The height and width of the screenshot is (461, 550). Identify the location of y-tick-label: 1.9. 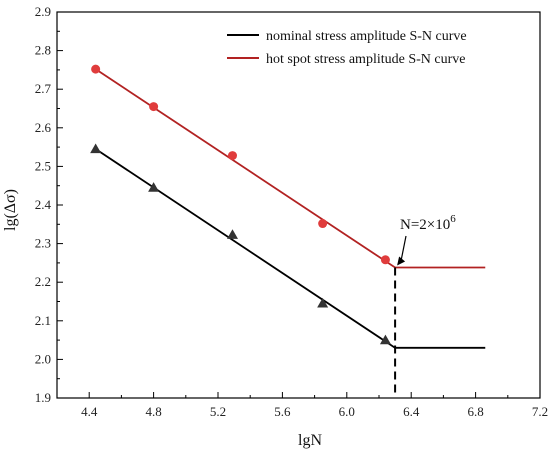
(43, 397).